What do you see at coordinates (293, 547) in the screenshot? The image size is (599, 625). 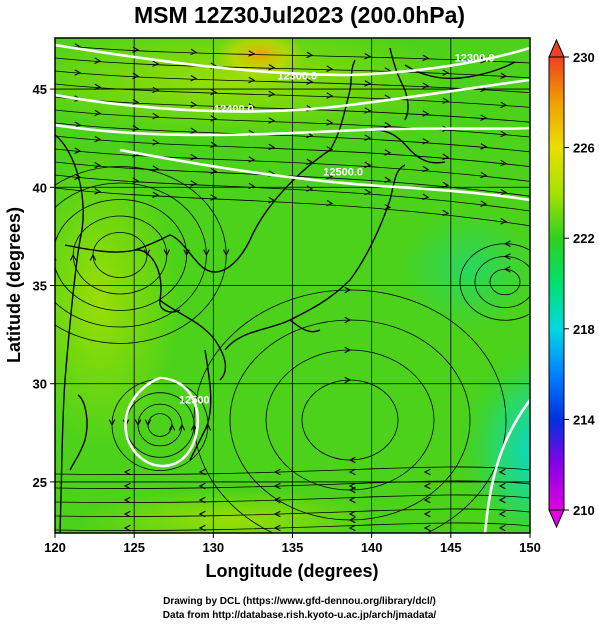 I see `x-tick-label: 135` at bounding box center [293, 547].